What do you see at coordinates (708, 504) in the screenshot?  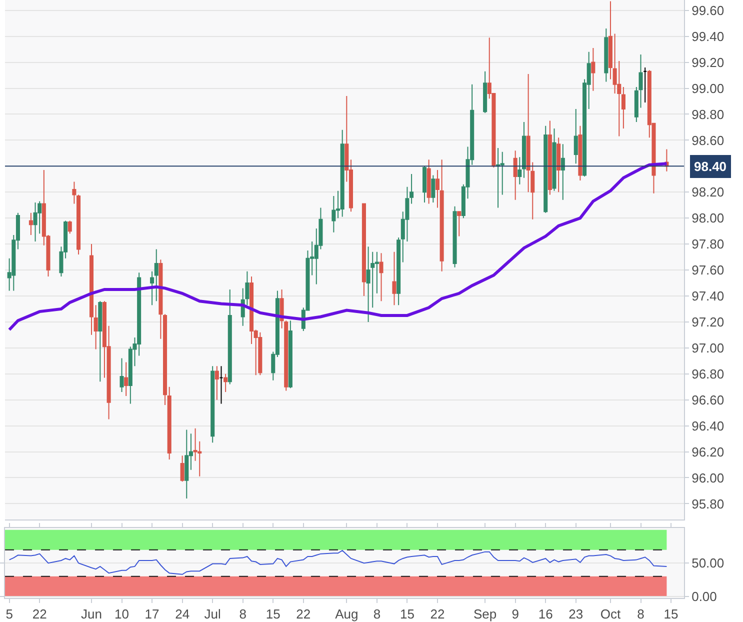 I see `y-tick-label: 95.80` at bounding box center [708, 504].